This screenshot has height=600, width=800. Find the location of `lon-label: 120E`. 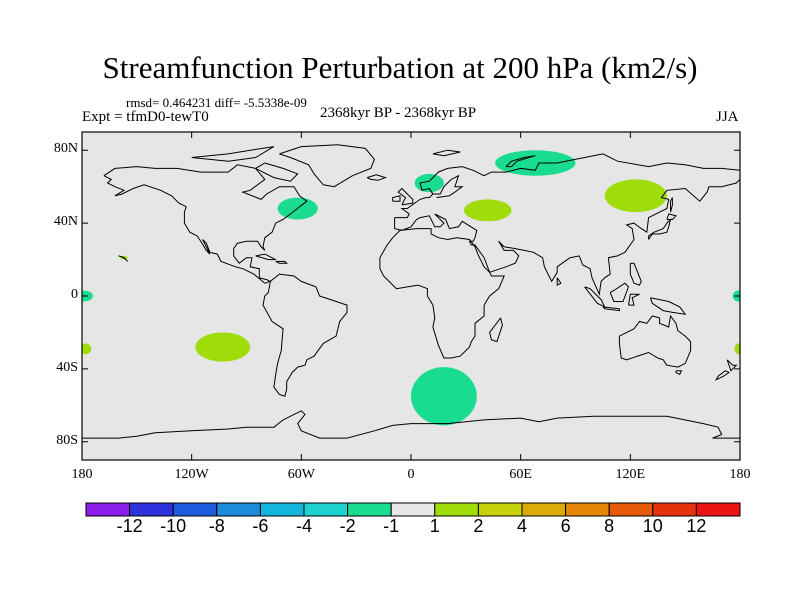

lon-label: 120E is located at coordinates (630, 474).